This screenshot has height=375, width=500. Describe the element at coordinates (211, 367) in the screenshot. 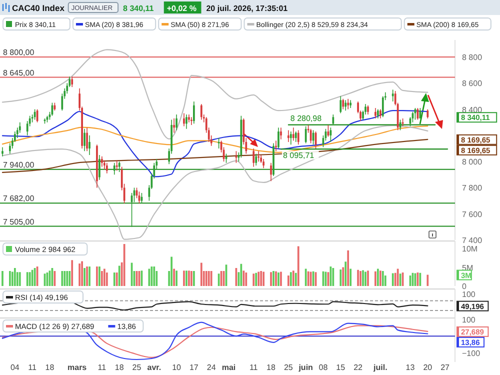

I see `x-tick-label: 24` at that location.